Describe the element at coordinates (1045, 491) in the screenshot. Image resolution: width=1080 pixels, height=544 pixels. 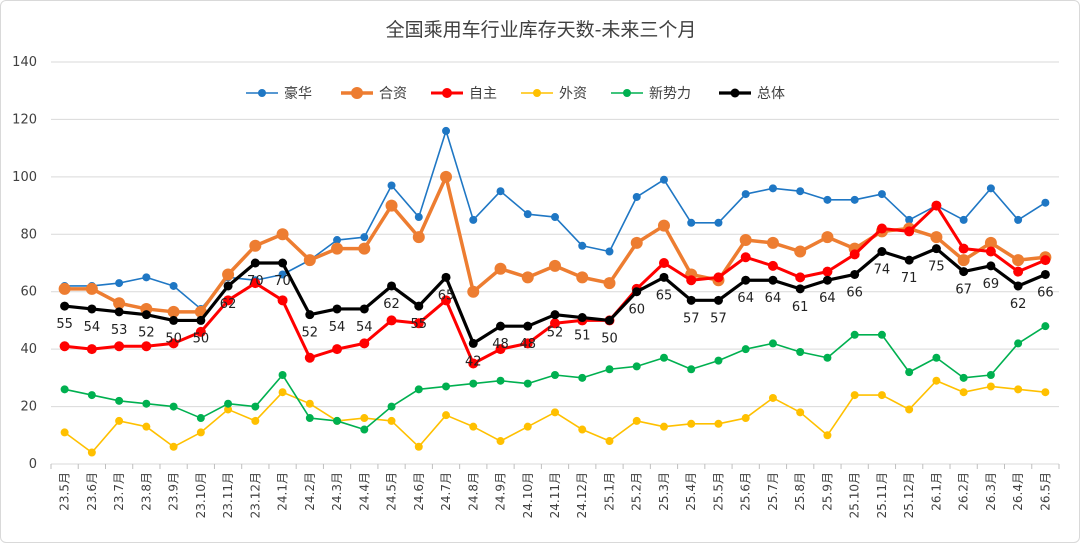
I see `x-tick-label: 26.5月` at that location.